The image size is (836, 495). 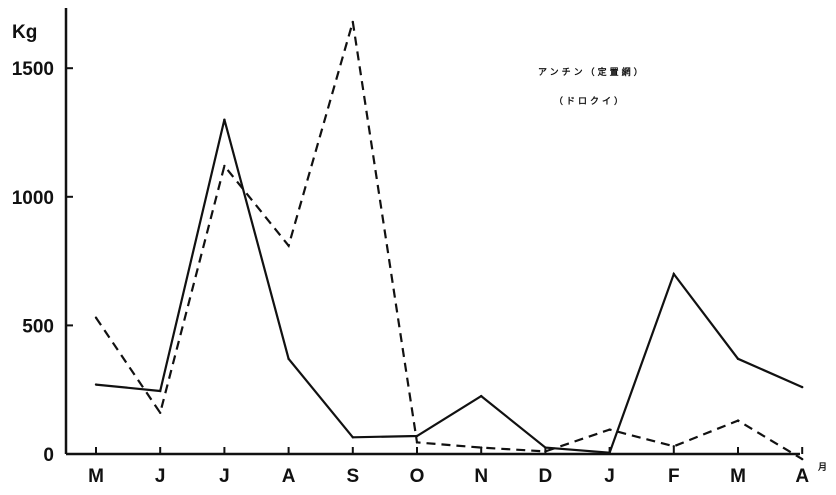 What do you see at coordinates (38, 326) in the screenshot?
I see `y-tick-label: 500` at bounding box center [38, 326].